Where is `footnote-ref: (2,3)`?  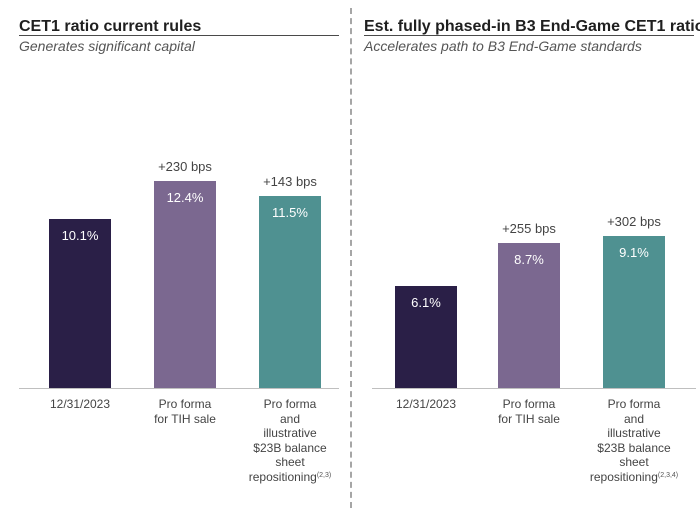
footnote-ref: (2,3) is located at coordinates (324, 475).